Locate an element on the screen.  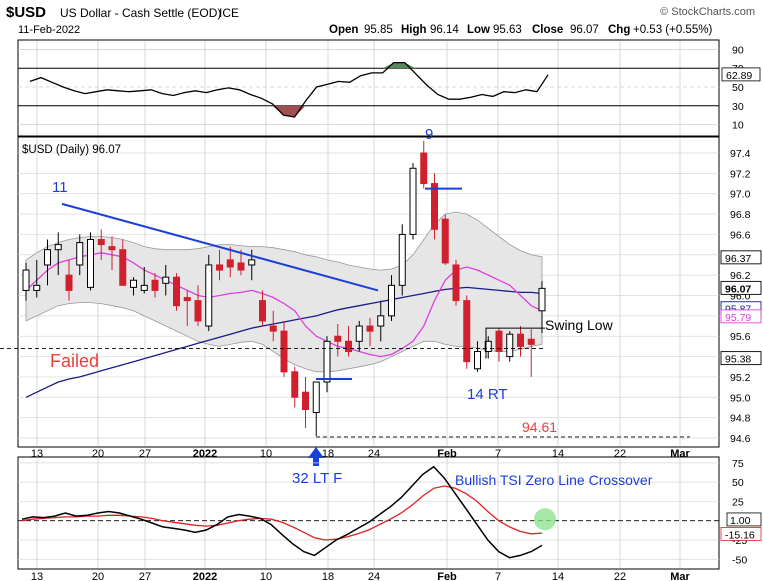
open-label: Open is located at coordinates (343, 30).